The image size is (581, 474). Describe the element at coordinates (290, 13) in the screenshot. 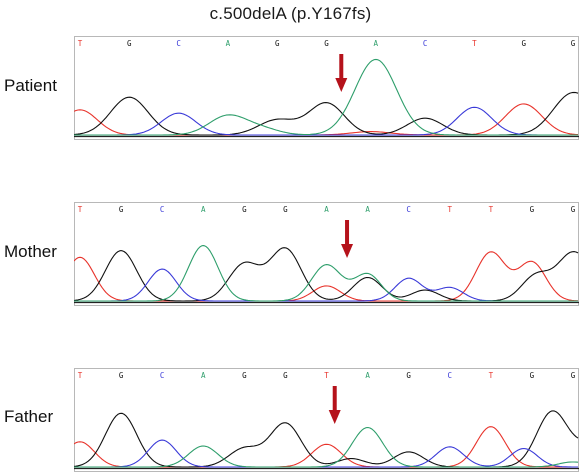

I see `figure-title: c.500delA (p.Y167fs)` at that location.